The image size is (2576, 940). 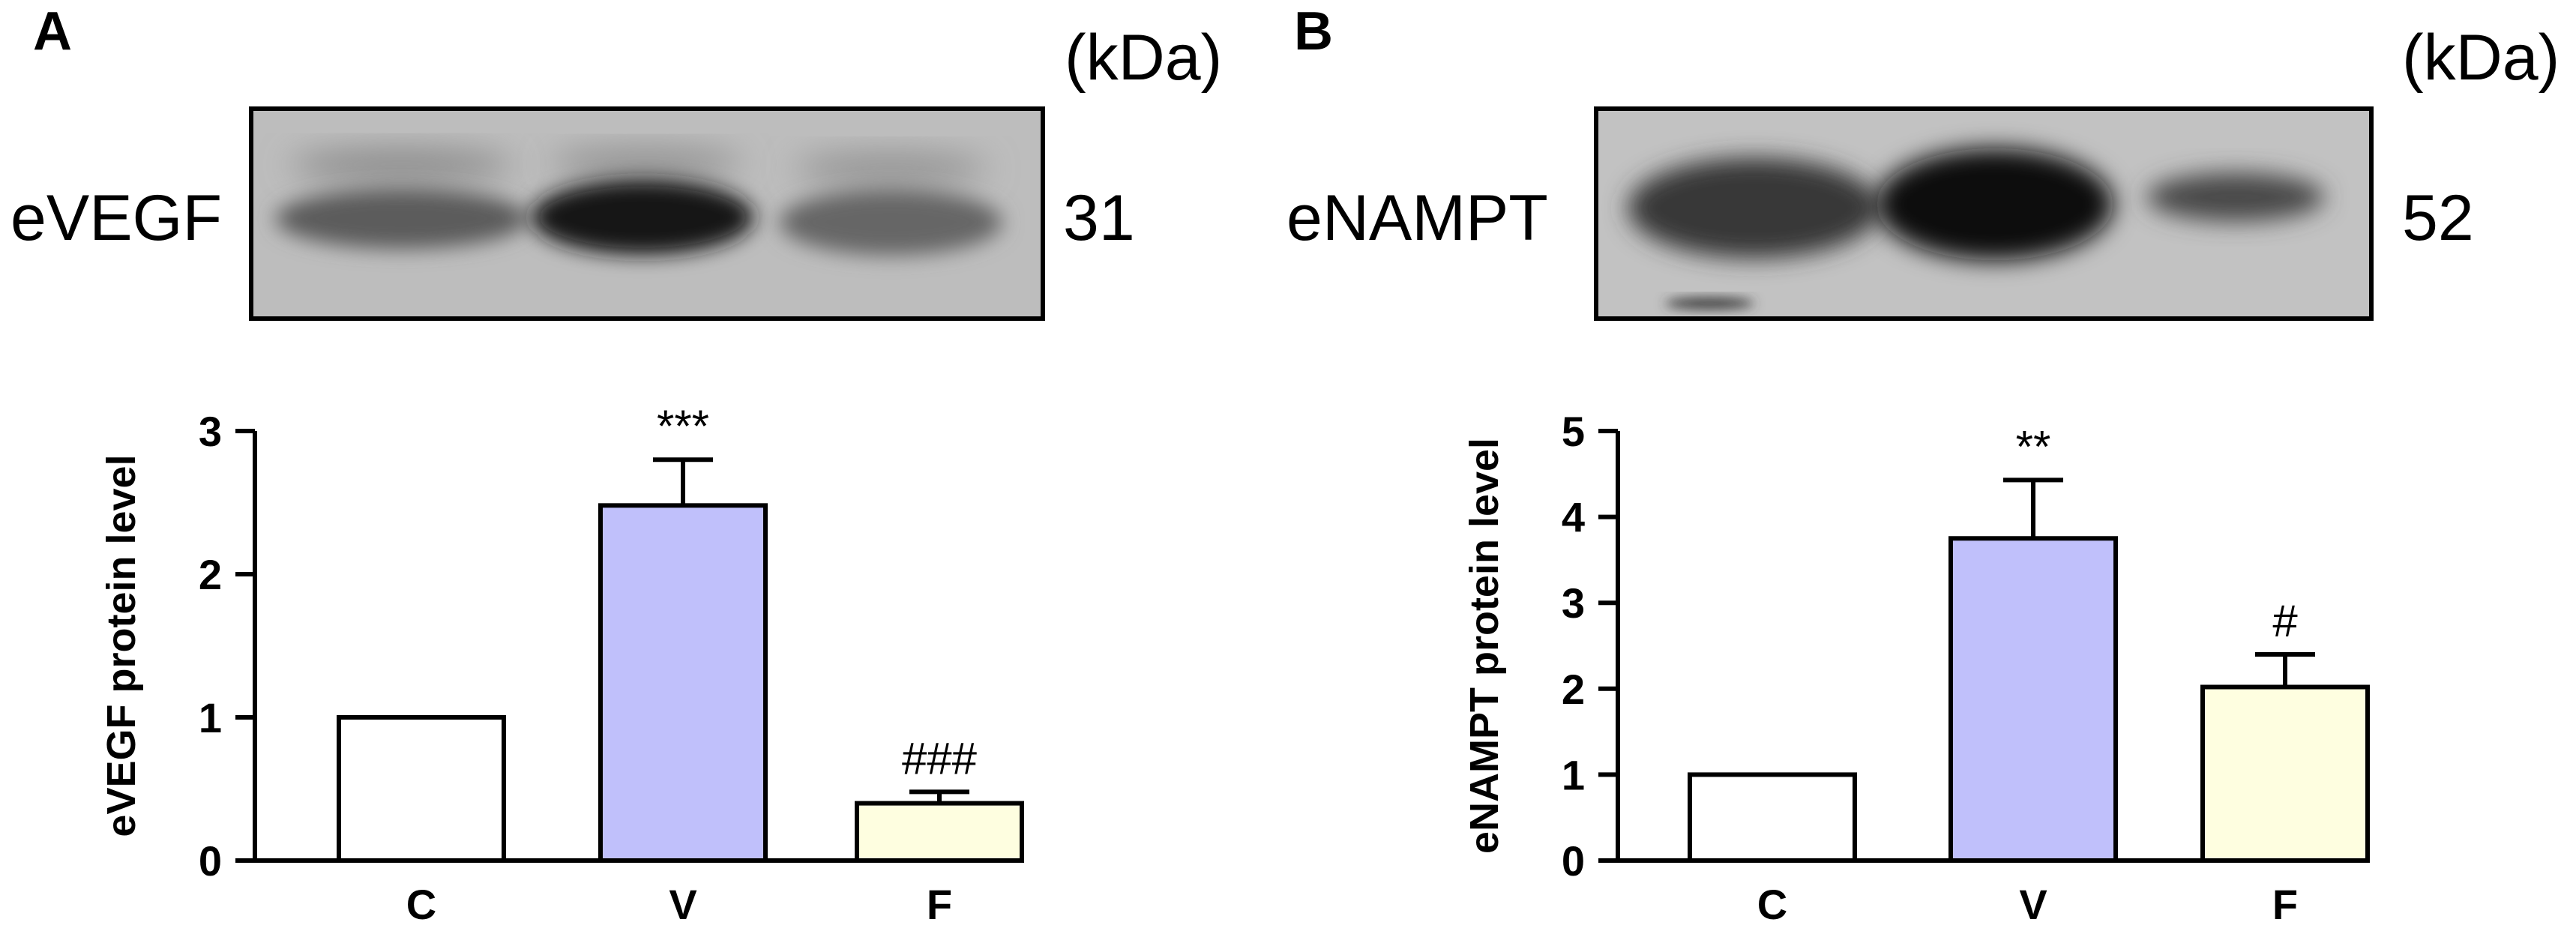 What do you see at coordinates (122, 645) in the screenshot?
I see `y-axis-label: eVEGF protein level` at bounding box center [122, 645].